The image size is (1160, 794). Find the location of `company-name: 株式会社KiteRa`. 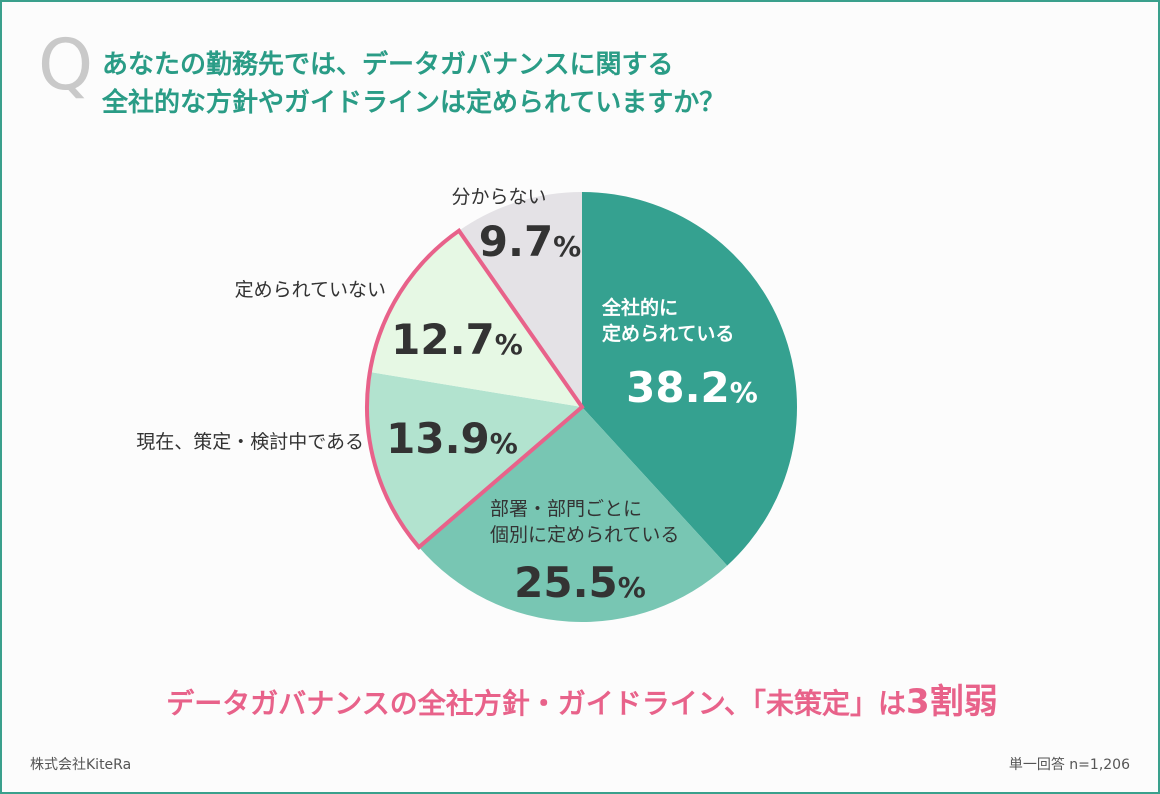

company-name: 株式会社KiteRa is located at coordinates (81, 765).